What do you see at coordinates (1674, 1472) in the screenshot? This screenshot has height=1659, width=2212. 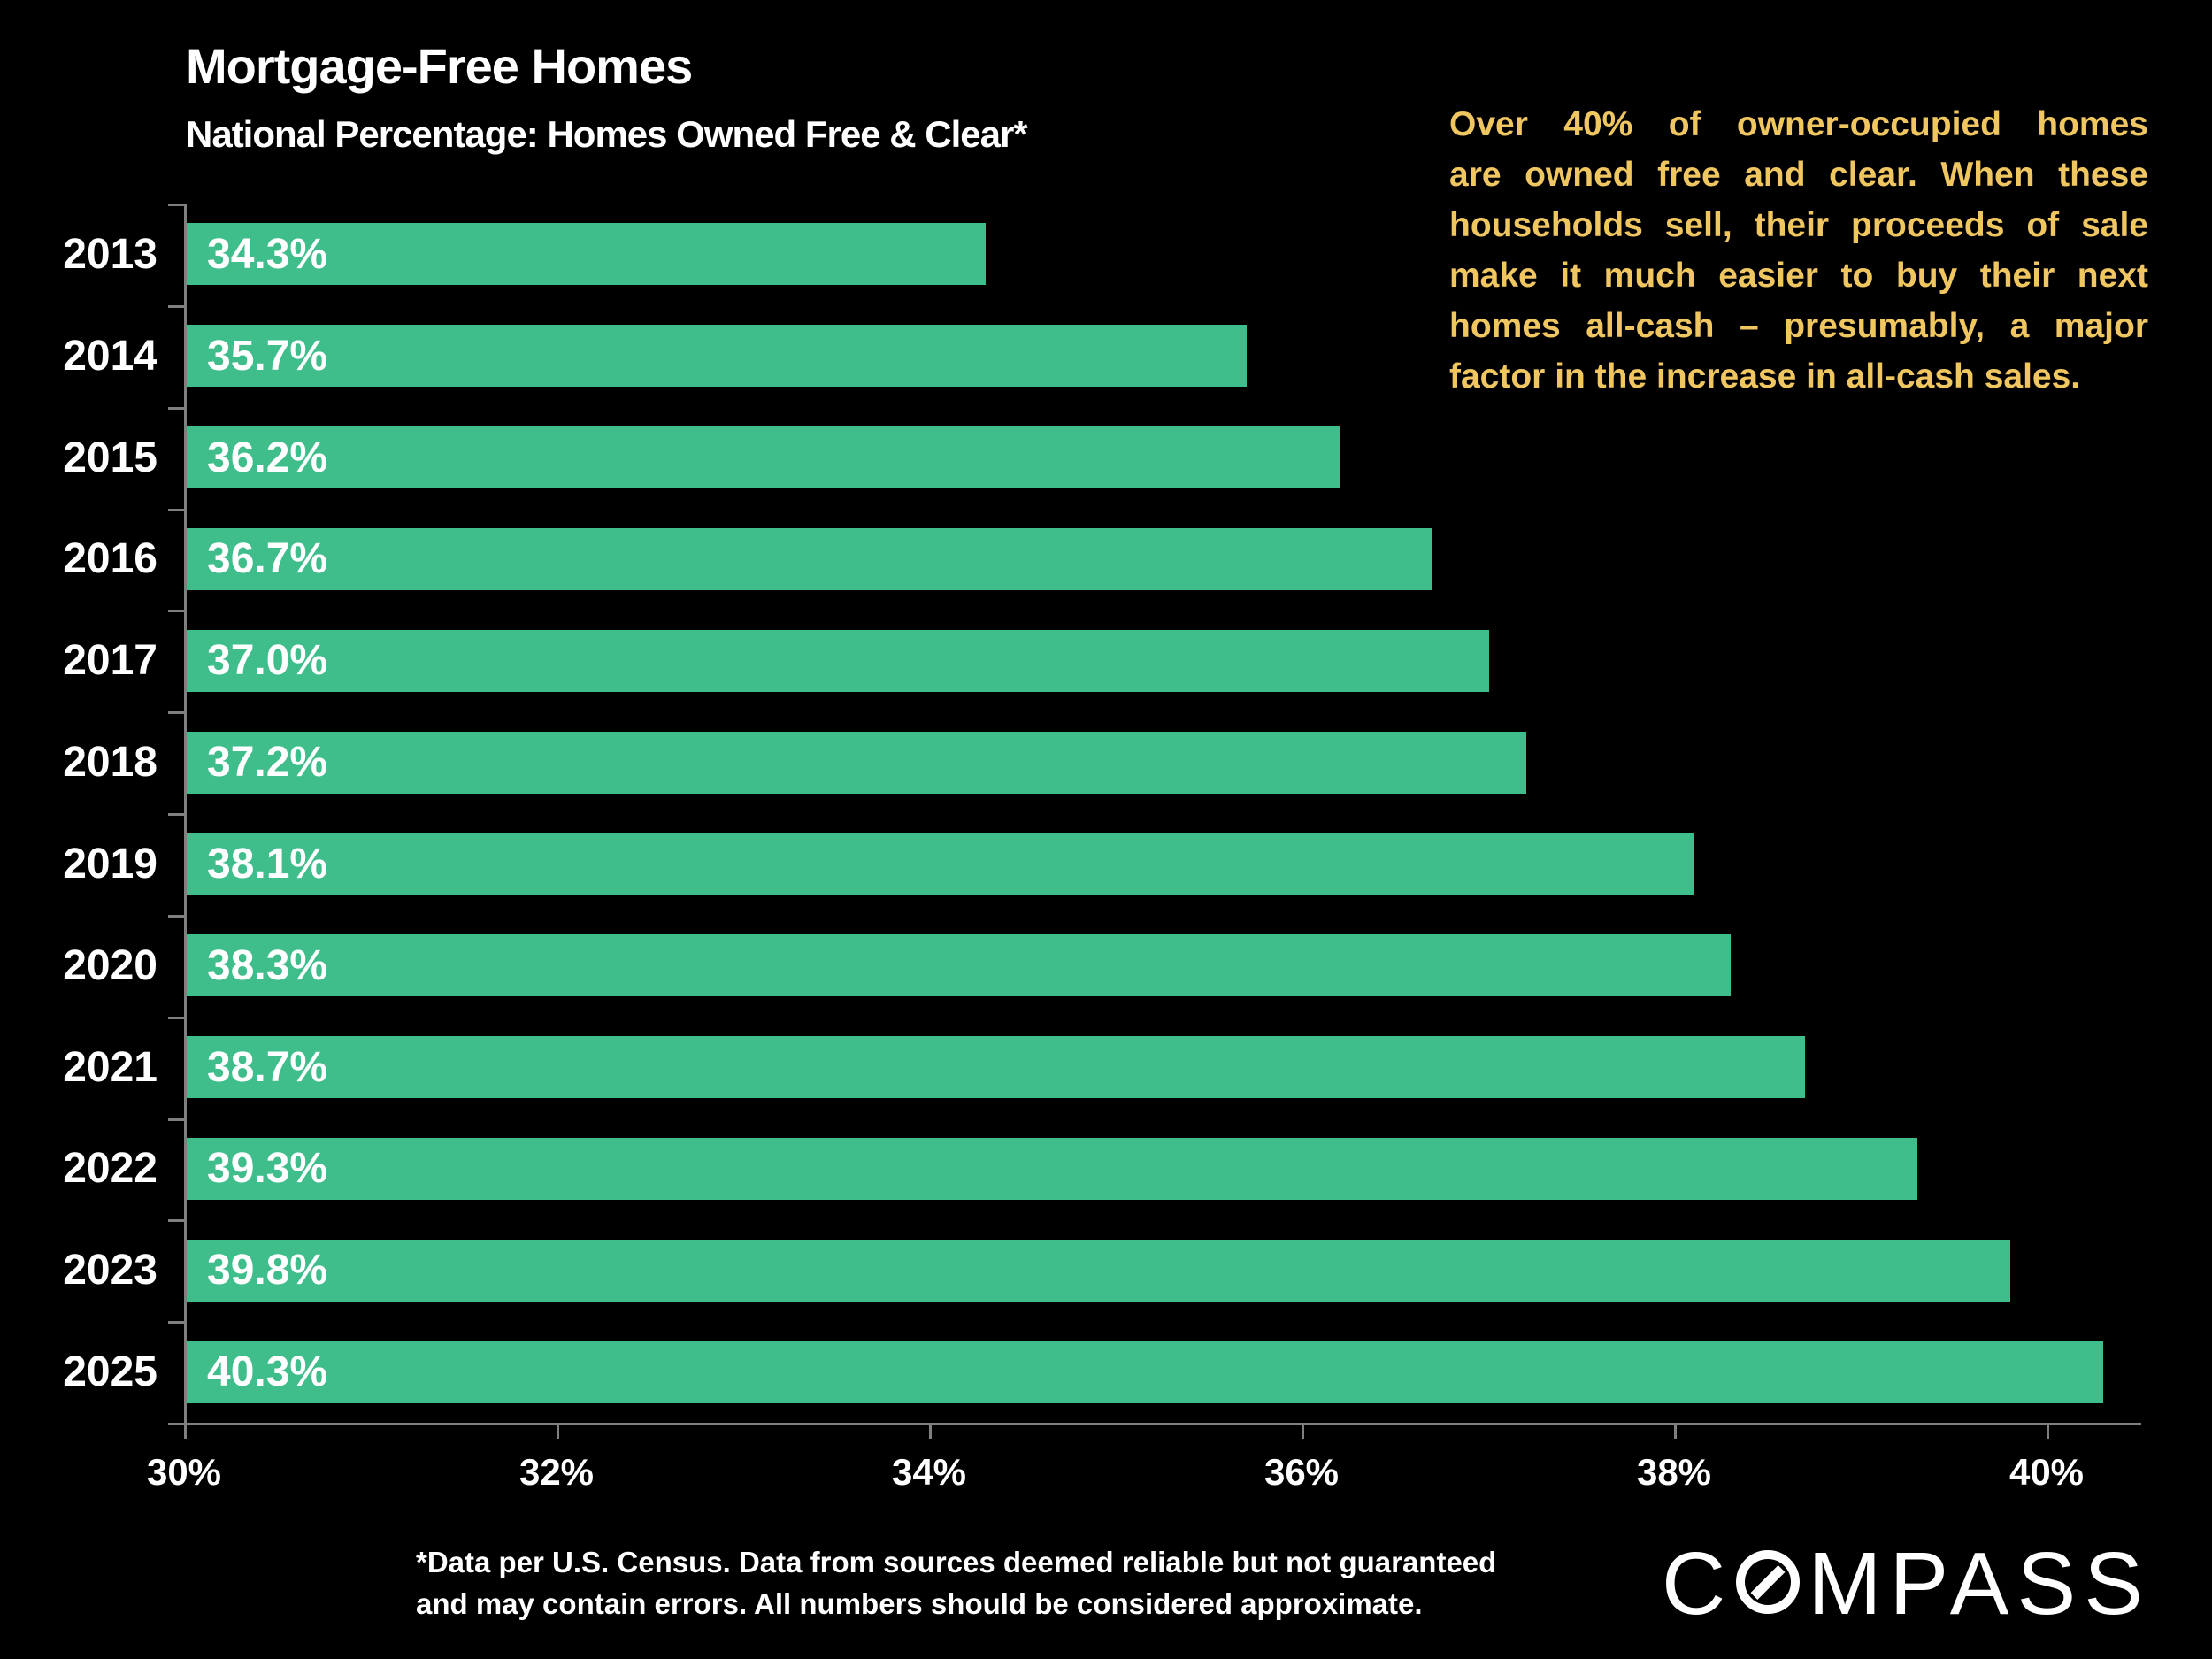 I see `x-axis-tick-label: 38%` at bounding box center [1674, 1472].